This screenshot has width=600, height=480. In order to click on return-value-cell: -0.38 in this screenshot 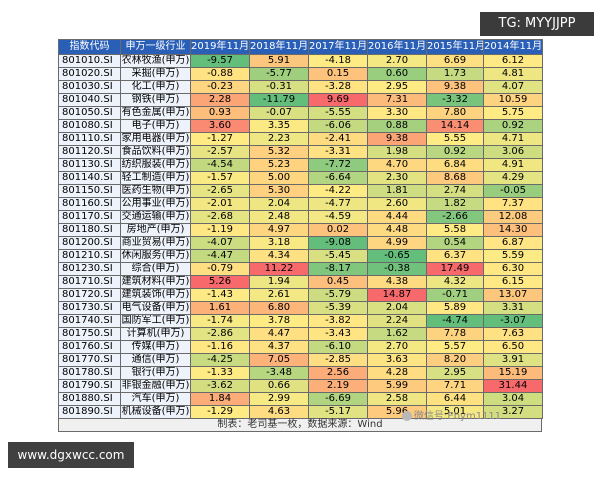, I will do `click(397, 269)`.